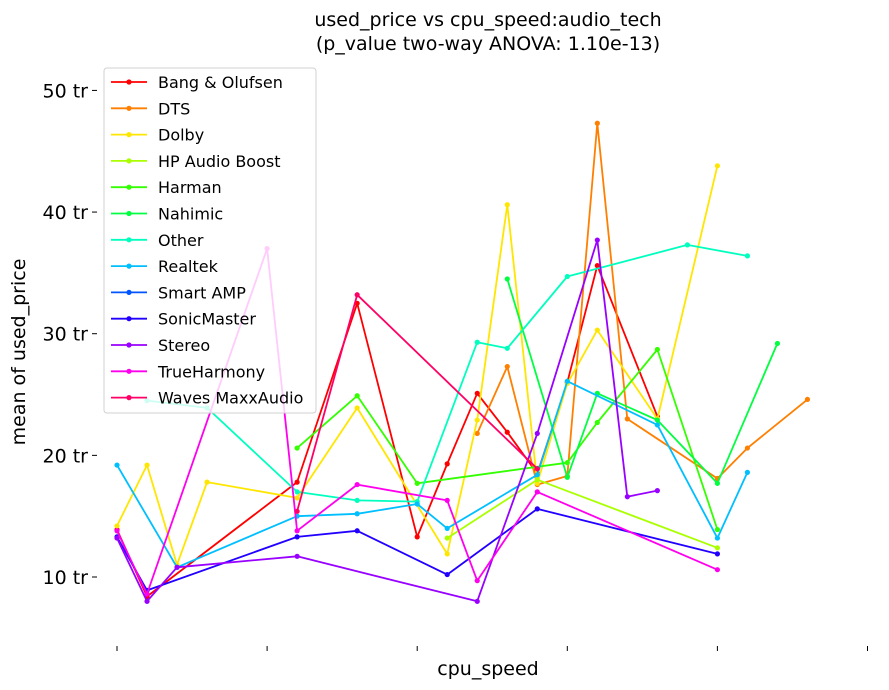 The height and width of the screenshot is (690, 889). What do you see at coordinates (487, 669) in the screenshot?
I see `x-axis-label: cpu_speed` at bounding box center [487, 669].